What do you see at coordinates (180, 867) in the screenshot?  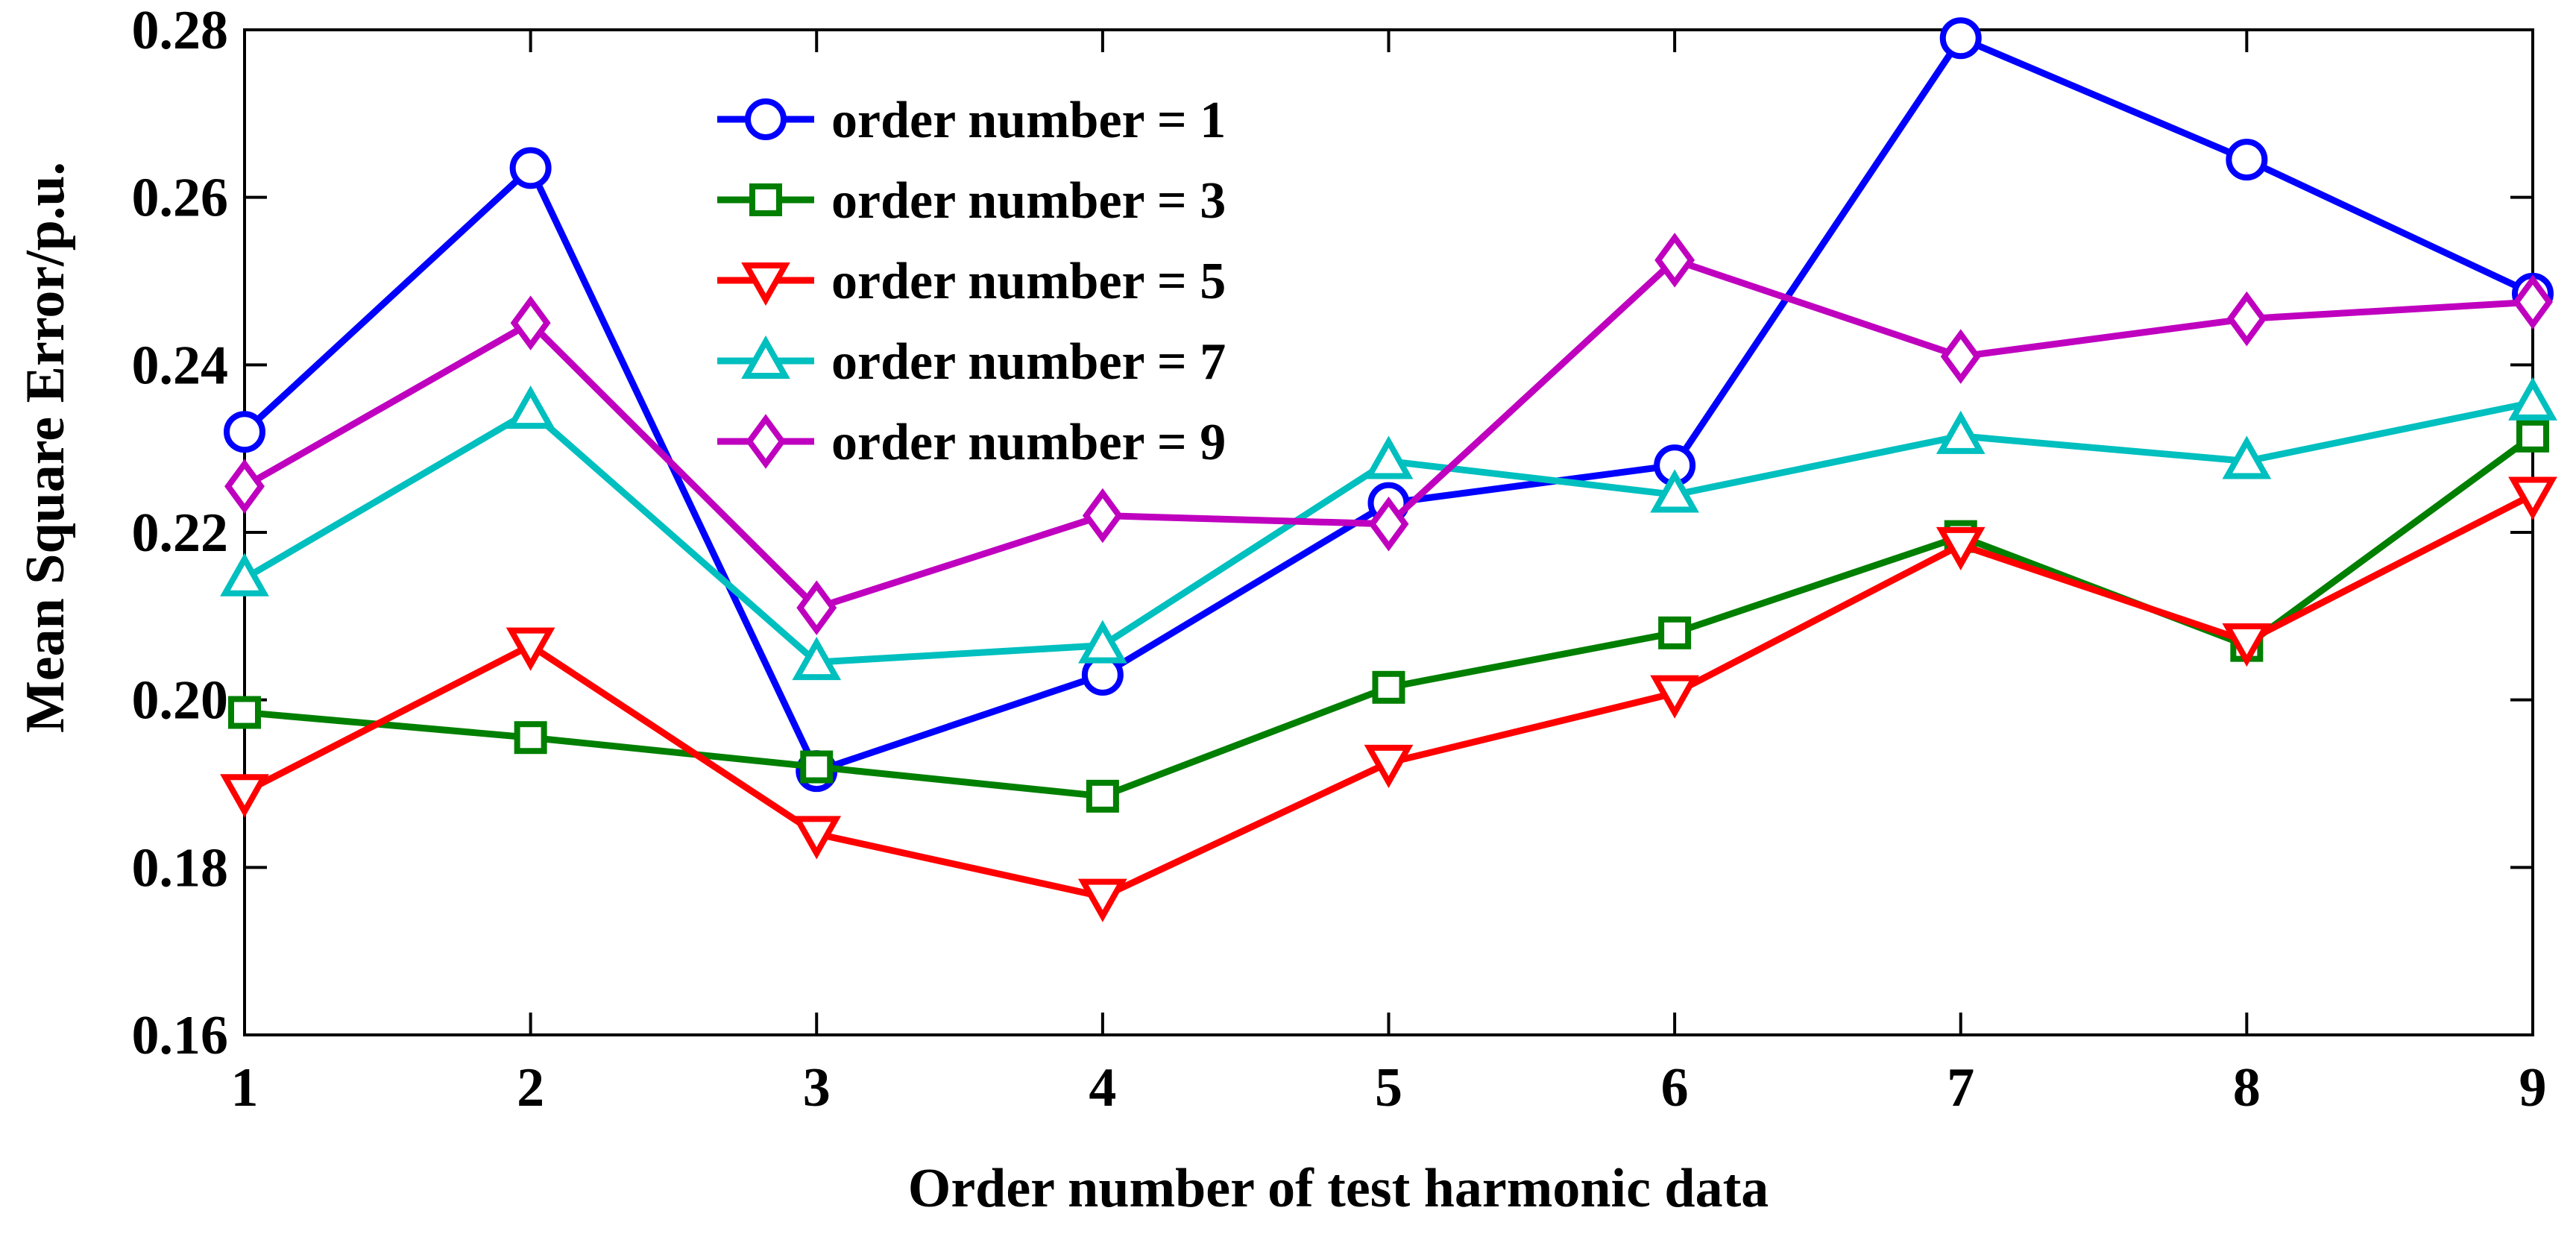 I see `y-tick-label: 0.18` at bounding box center [180, 867].